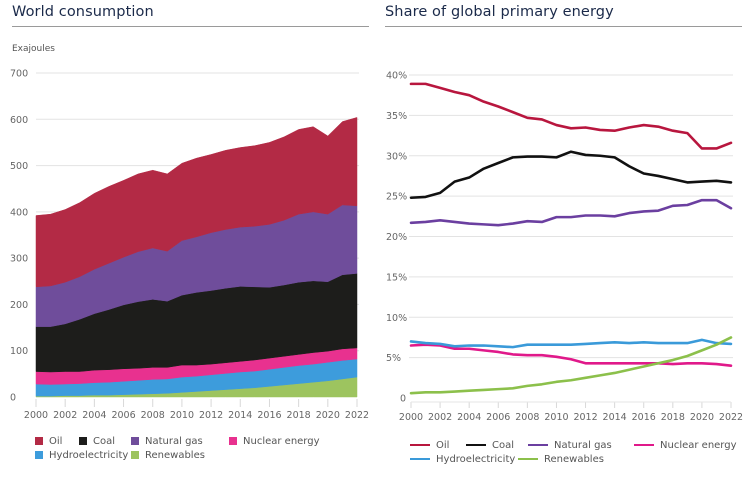  What do you see at coordinates (396, 277) in the screenshot?
I see `right-y-tick-label: 15%` at bounding box center [396, 277].